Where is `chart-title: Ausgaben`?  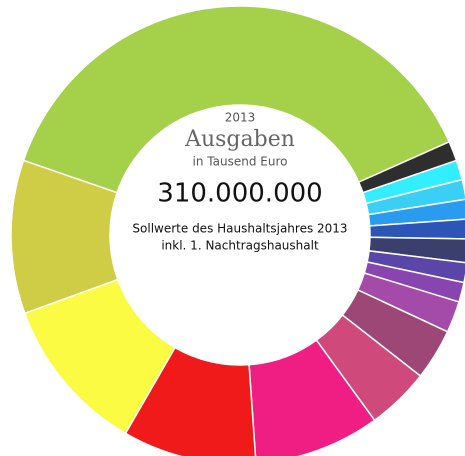
chart-title: Ausgaben is located at coordinates (239, 139).